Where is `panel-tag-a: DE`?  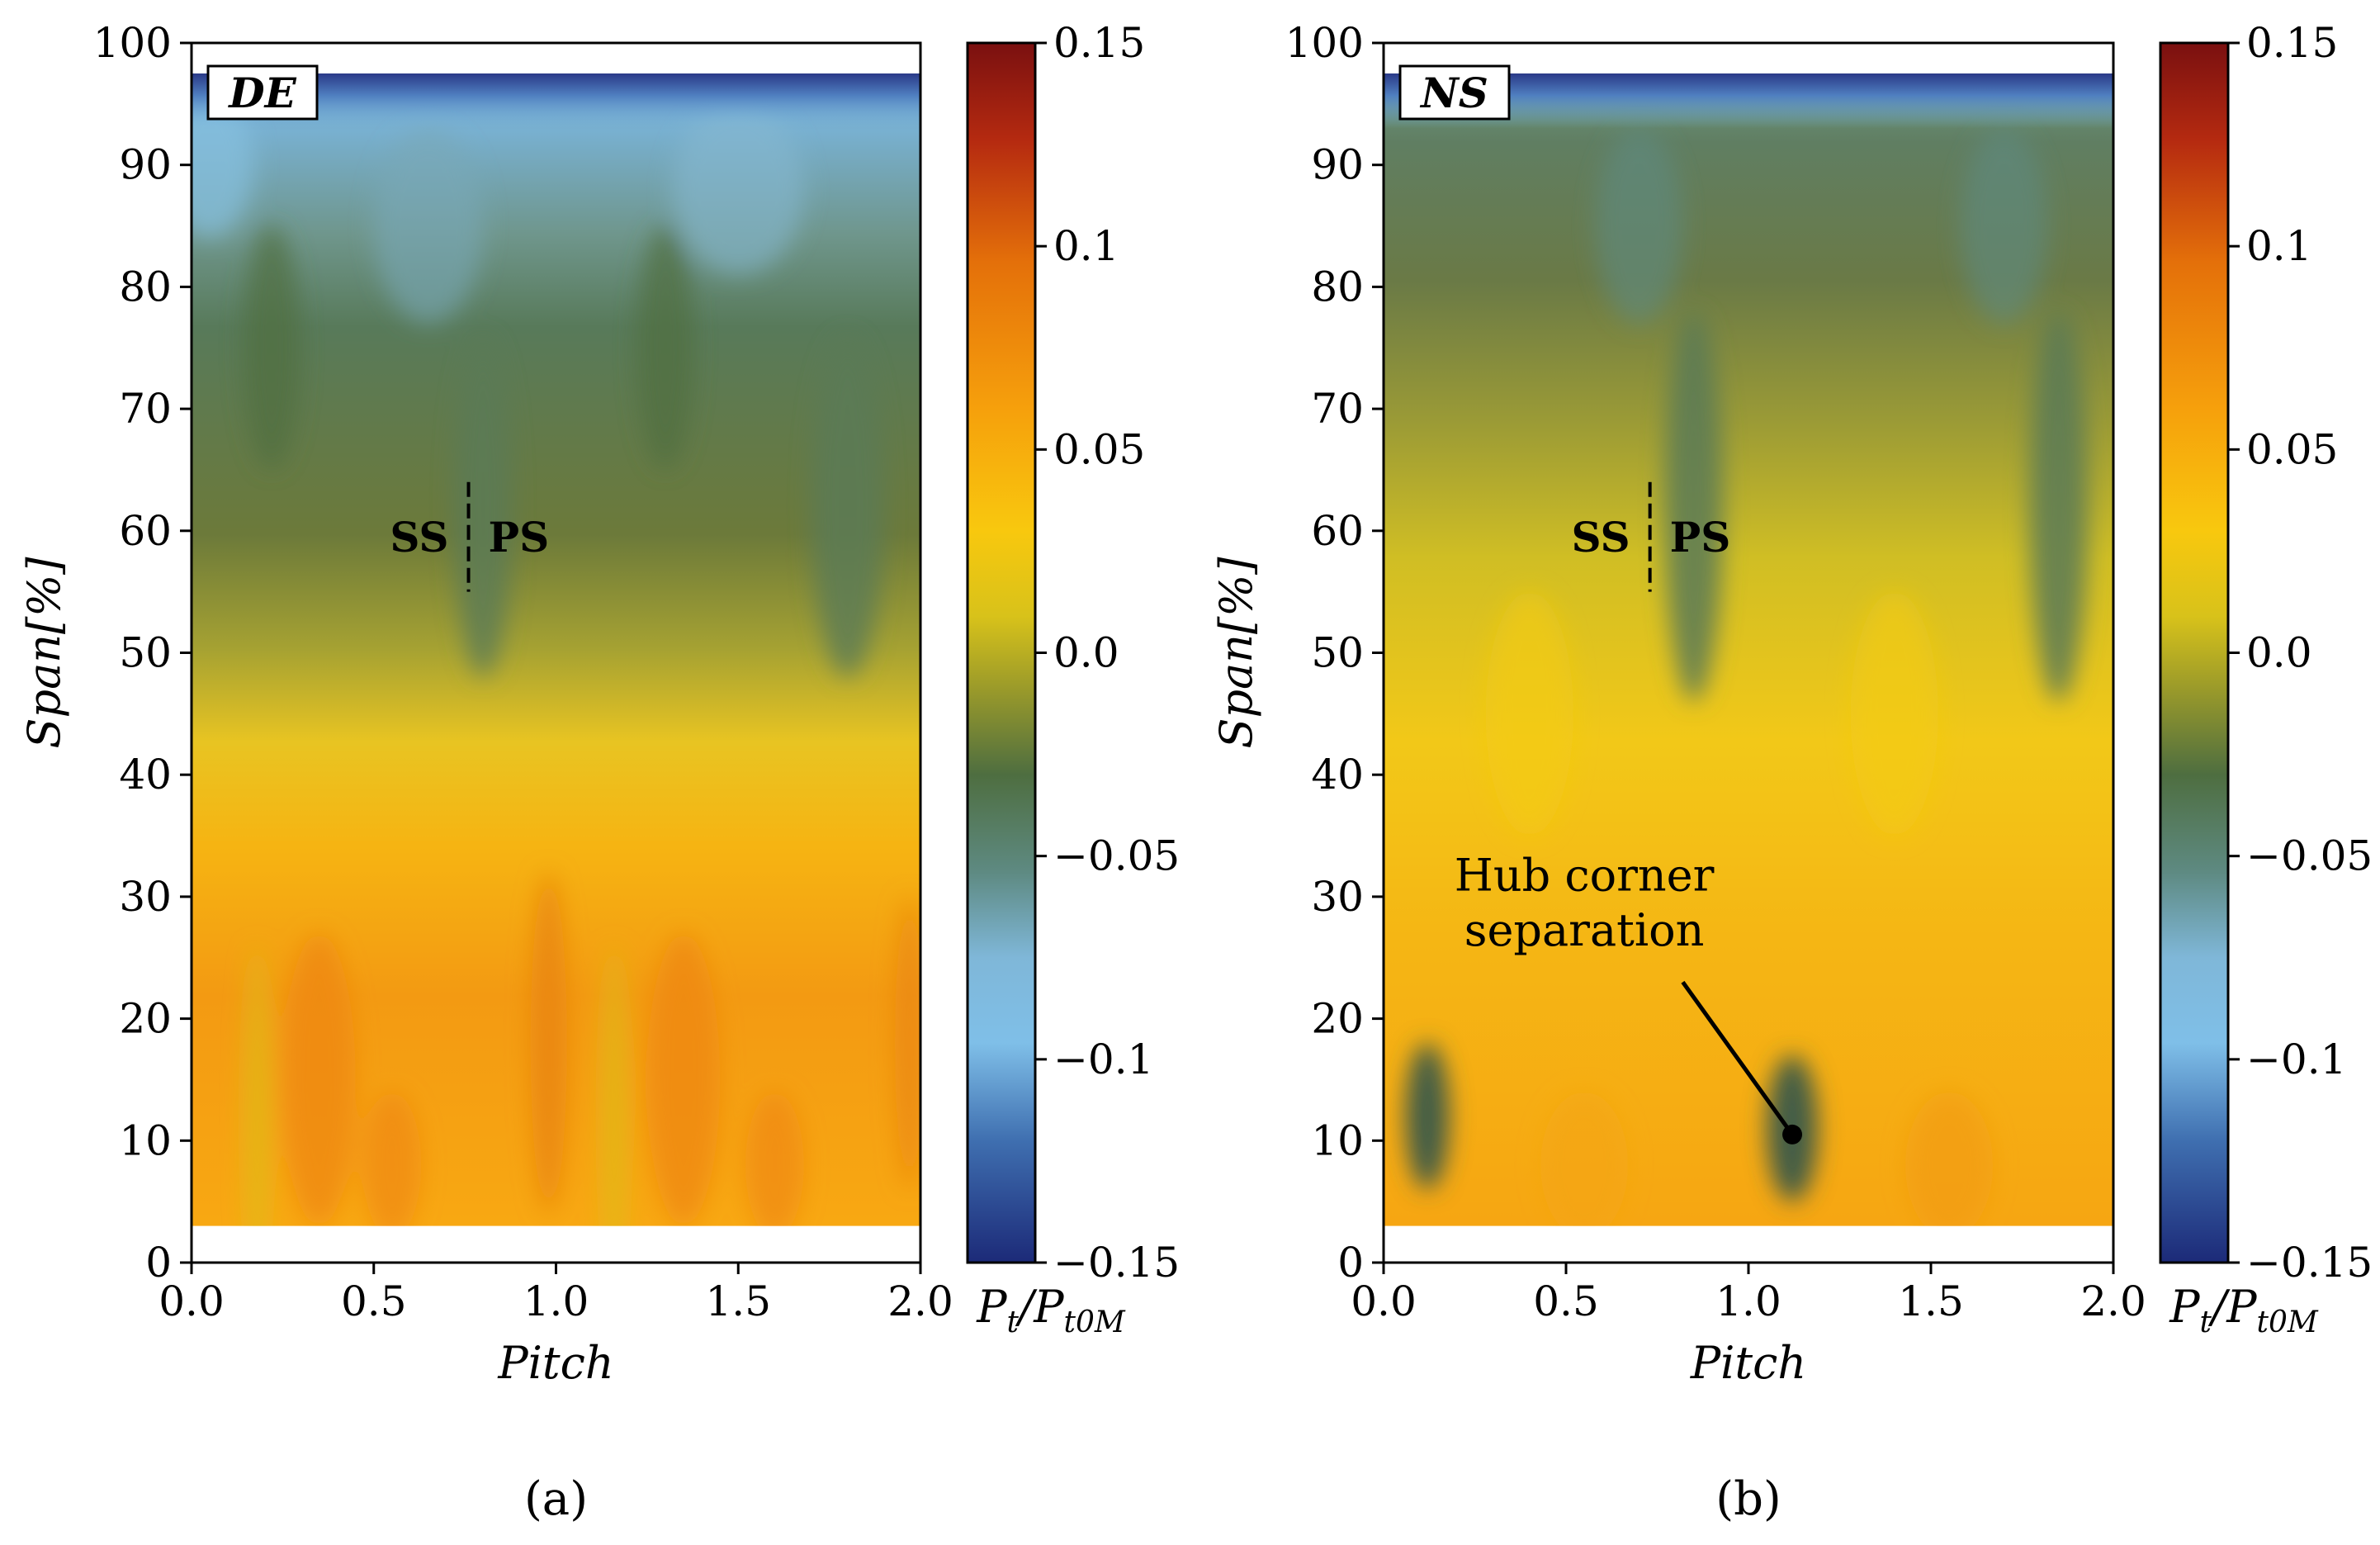 panel-tag-a: DE is located at coordinates (262, 92).